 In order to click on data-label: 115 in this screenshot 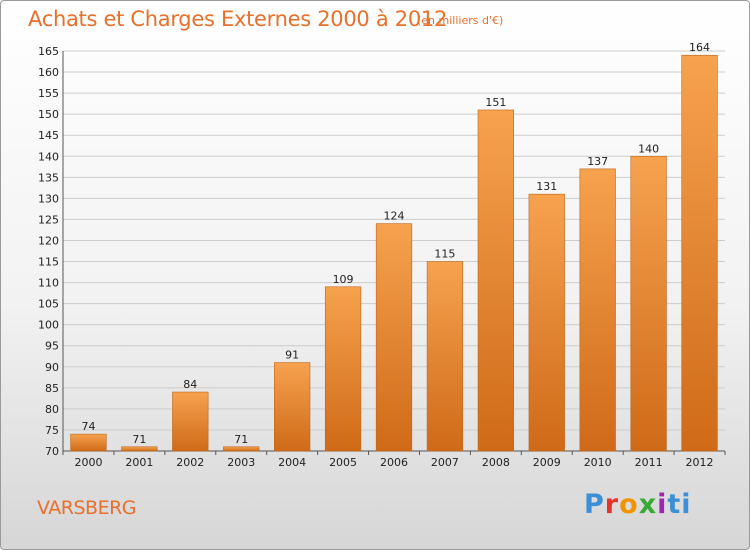, I will do `click(444, 254)`.